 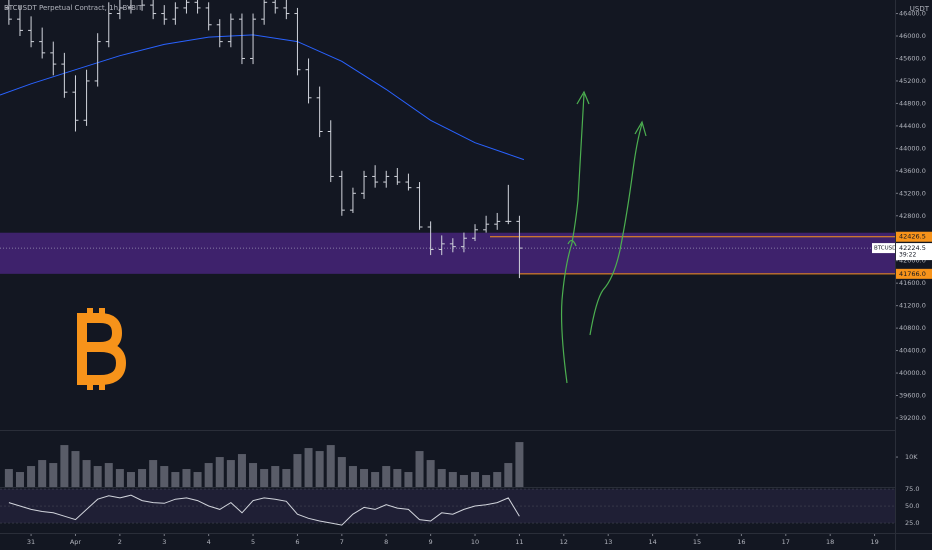 What do you see at coordinates (652, 542) in the screenshot?
I see `x-tick-label: 14` at bounding box center [652, 542].